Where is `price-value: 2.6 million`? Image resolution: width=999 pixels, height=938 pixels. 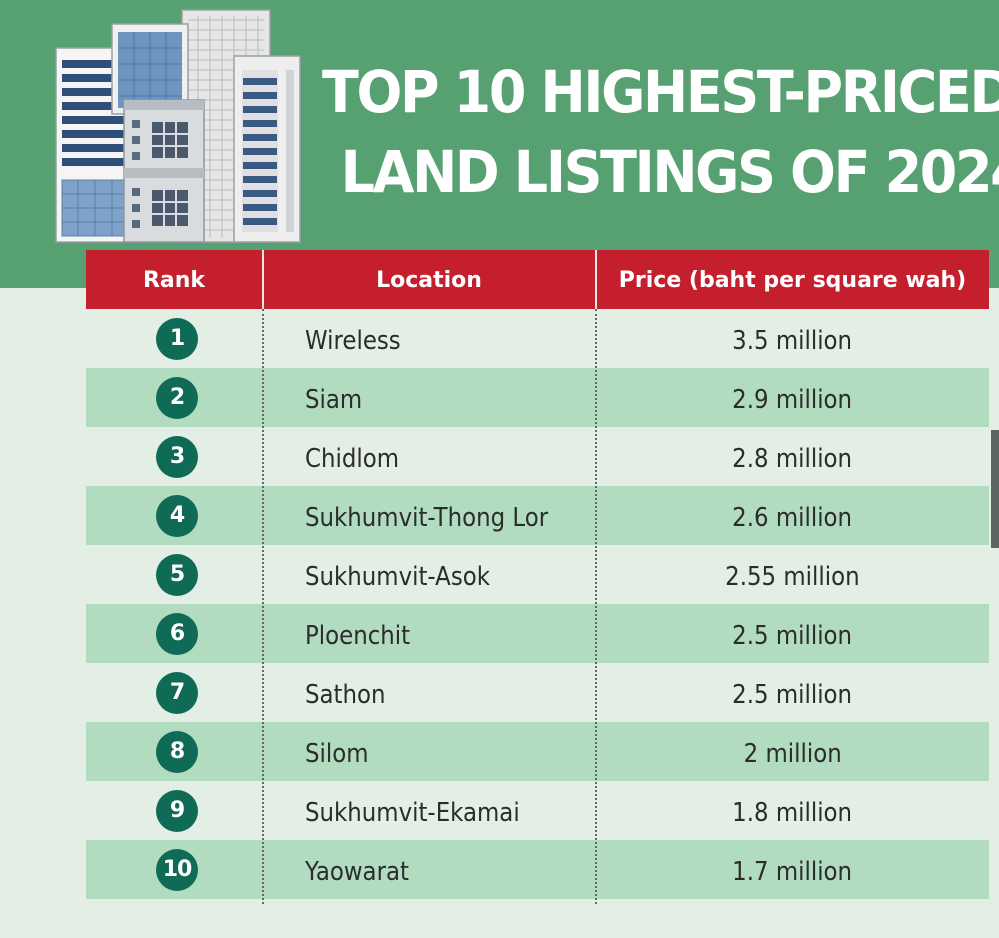 price-value: 2.6 million is located at coordinates (792, 518).